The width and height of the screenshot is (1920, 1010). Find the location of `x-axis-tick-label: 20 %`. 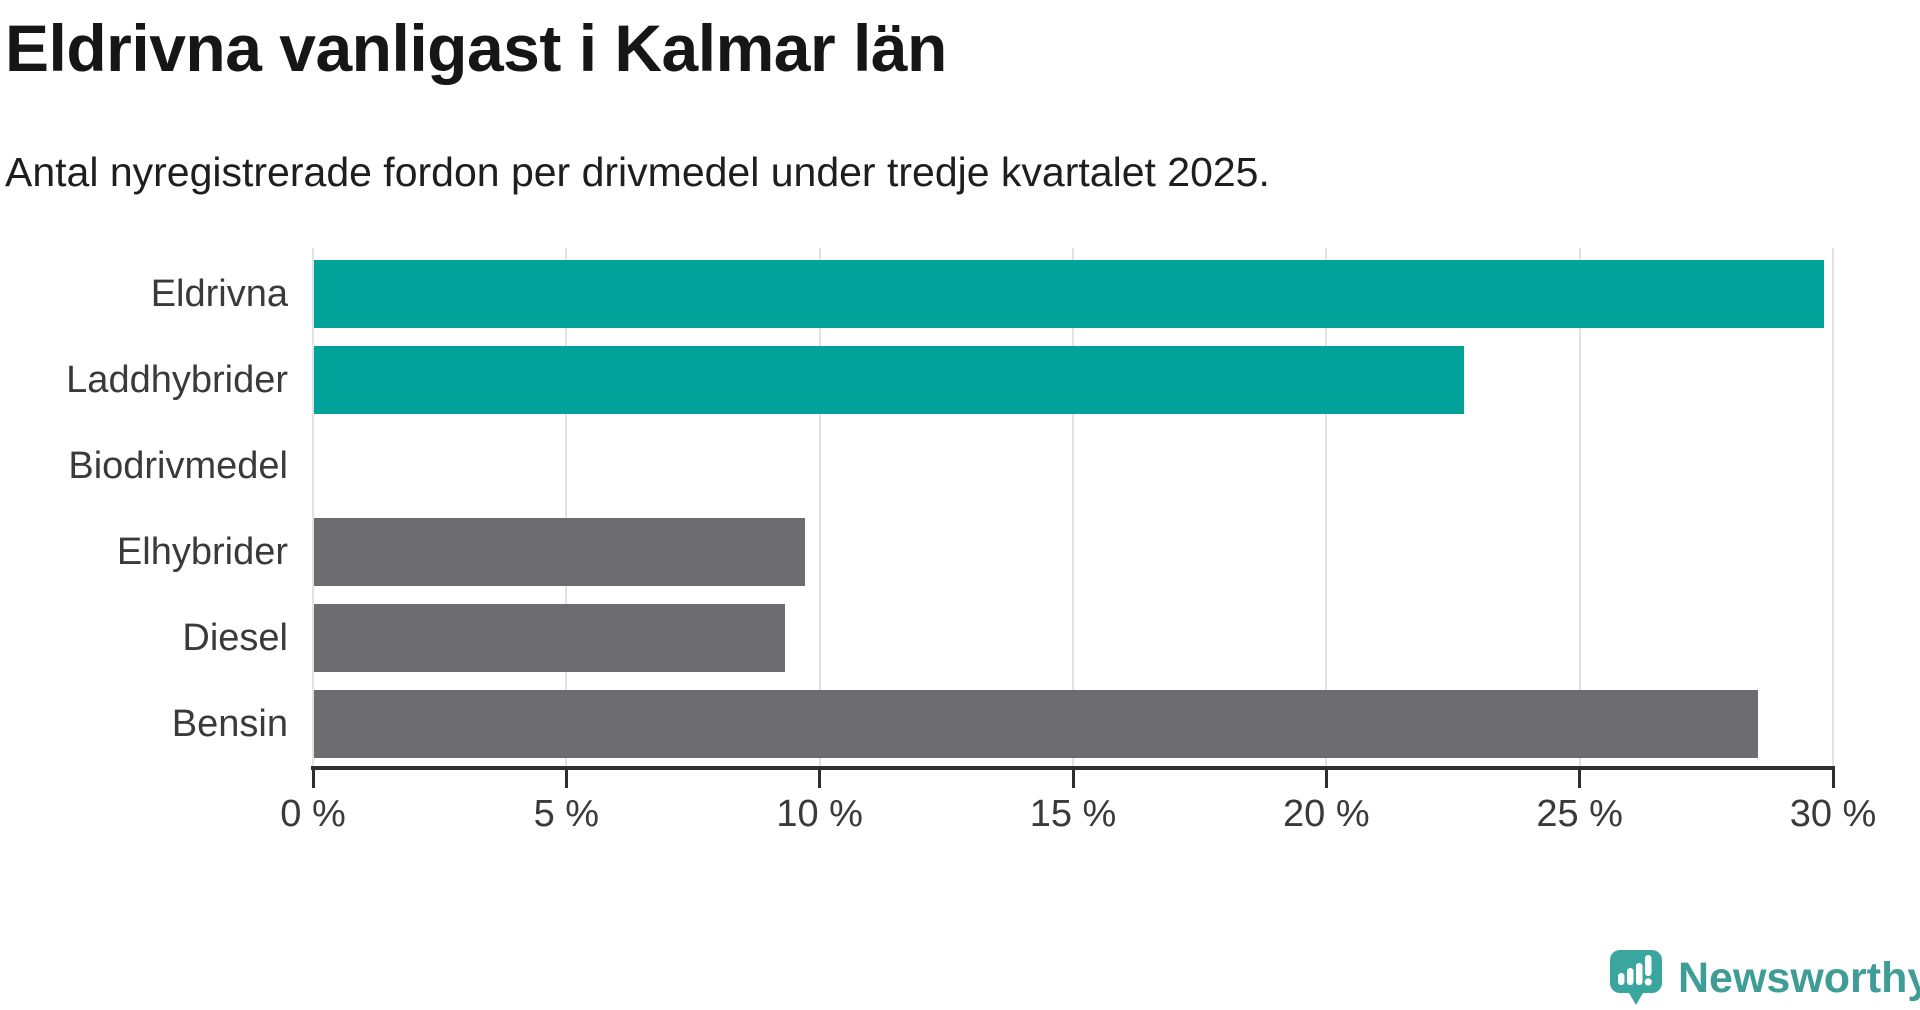

x-axis-tick-label: 20 % is located at coordinates (1326, 814).